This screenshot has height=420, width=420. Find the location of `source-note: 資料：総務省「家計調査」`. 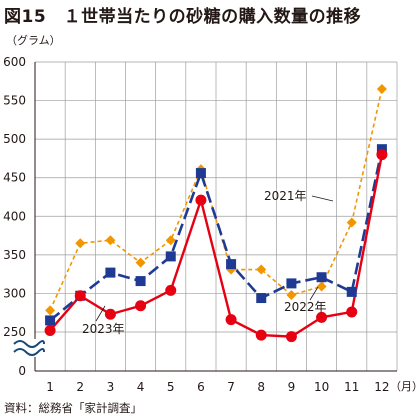

source-note: 資料：総務省「家計調査」 is located at coordinates (73, 408).